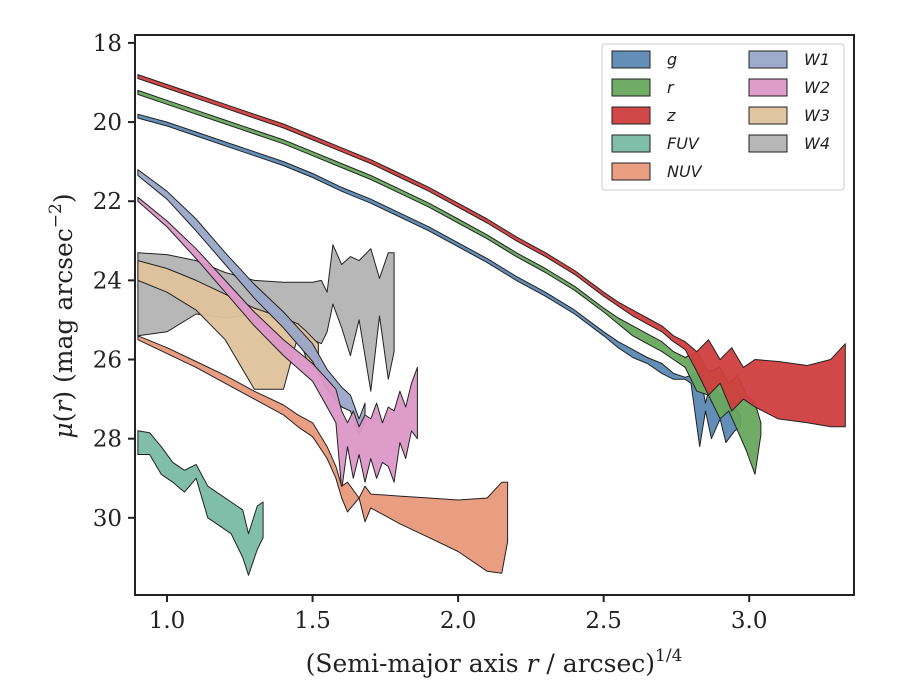 The height and width of the screenshot is (700, 900). I want to click on y-axis: 18 20 22 24 26 28 30, so click(114, 281).